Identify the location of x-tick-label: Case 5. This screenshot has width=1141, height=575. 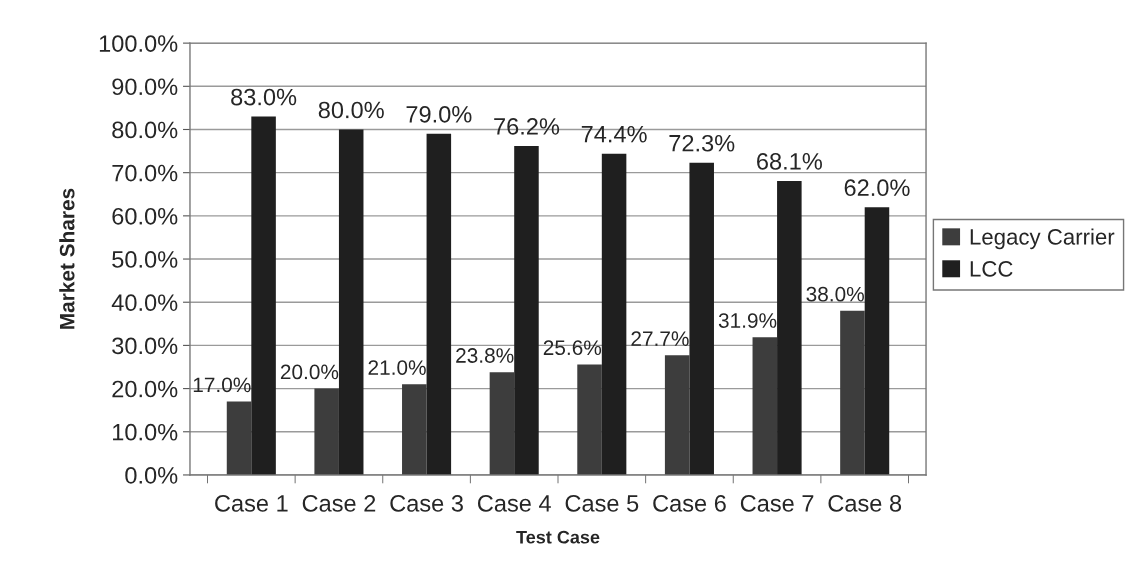
(602, 503).